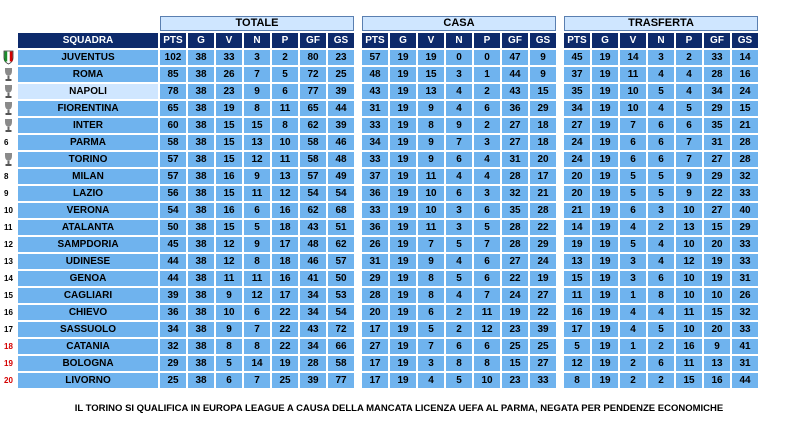 The image size is (798, 426). I want to click on trasferta-gf-cell: 27, so click(717, 210).